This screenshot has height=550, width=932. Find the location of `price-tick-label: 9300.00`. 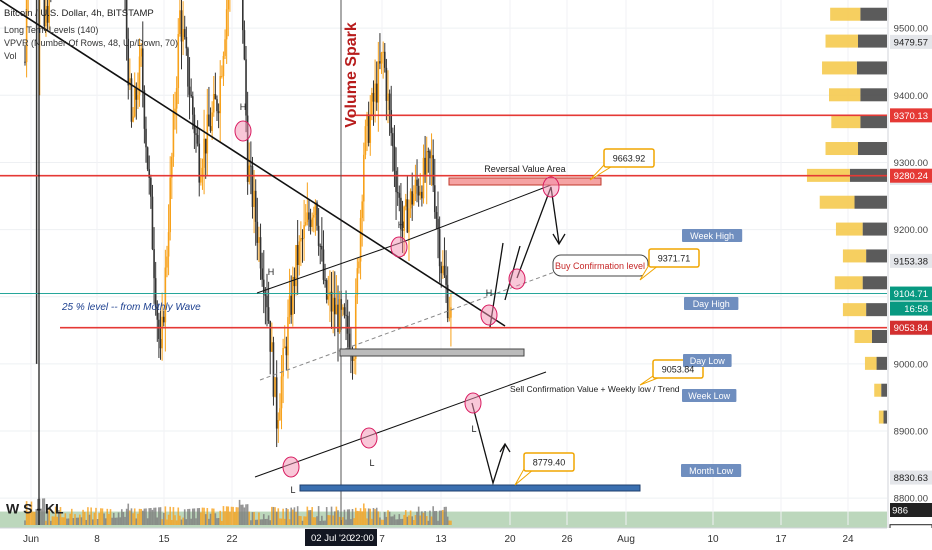

price-tick-label: 9300.00 is located at coordinates (911, 163).